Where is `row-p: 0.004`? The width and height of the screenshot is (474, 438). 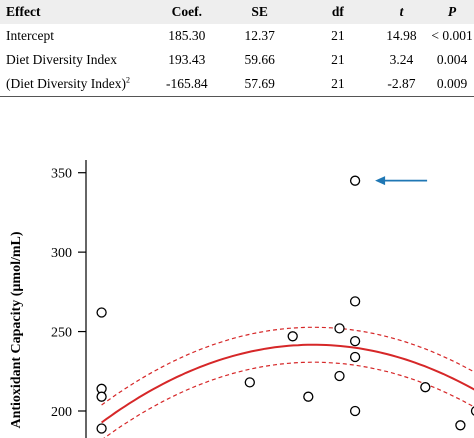
row-p: 0.004 is located at coordinates (452, 59).